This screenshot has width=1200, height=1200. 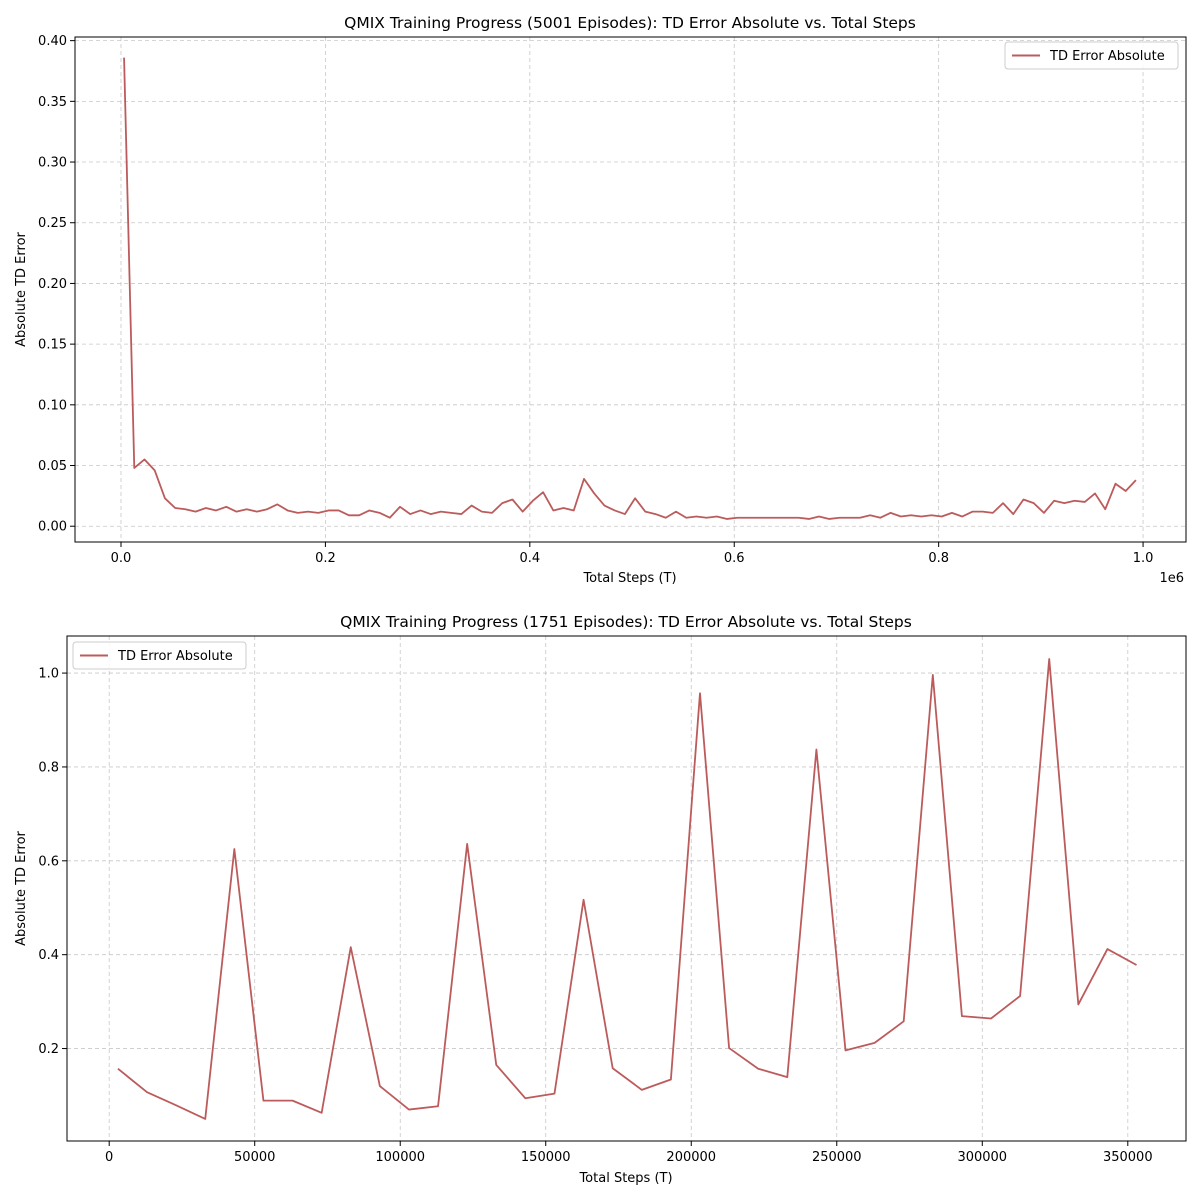 What do you see at coordinates (48, 767) in the screenshot?
I see `chart-2-y-tick-label: 0.8` at bounding box center [48, 767].